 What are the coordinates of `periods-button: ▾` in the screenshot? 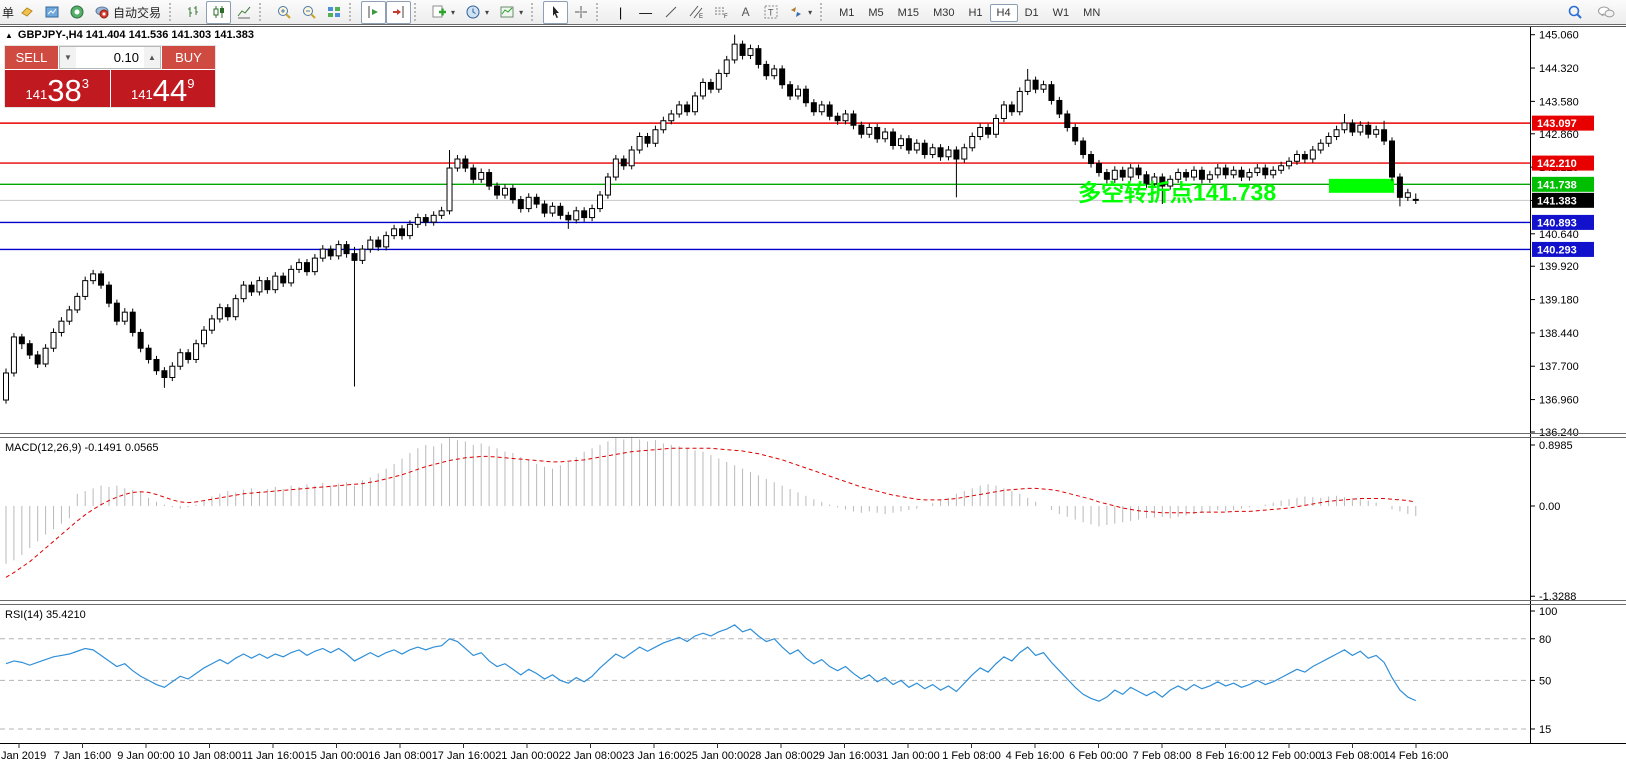 It's located at (477, 12).